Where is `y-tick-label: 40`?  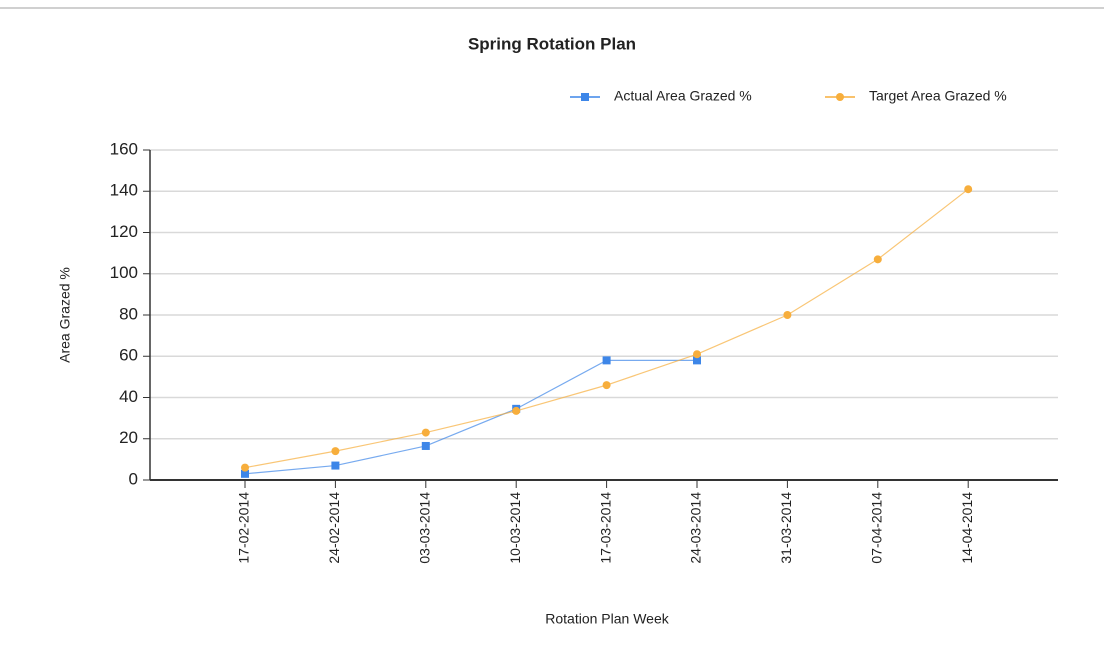
y-tick-label: 40 is located at coordinates (128, 396).